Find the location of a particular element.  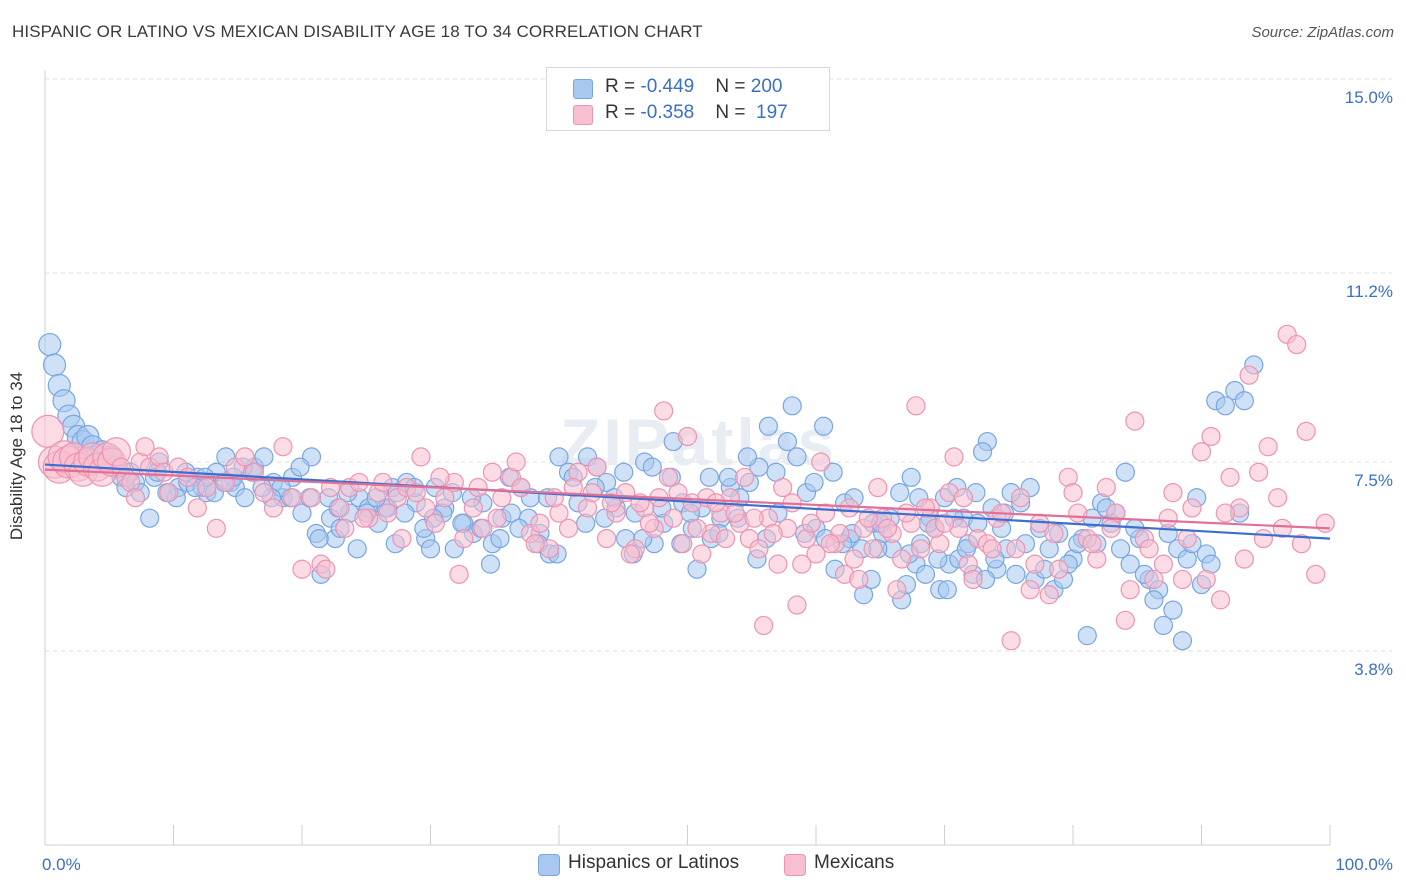

legend-r-value: -0.449 is located at coordinates (667, 86).